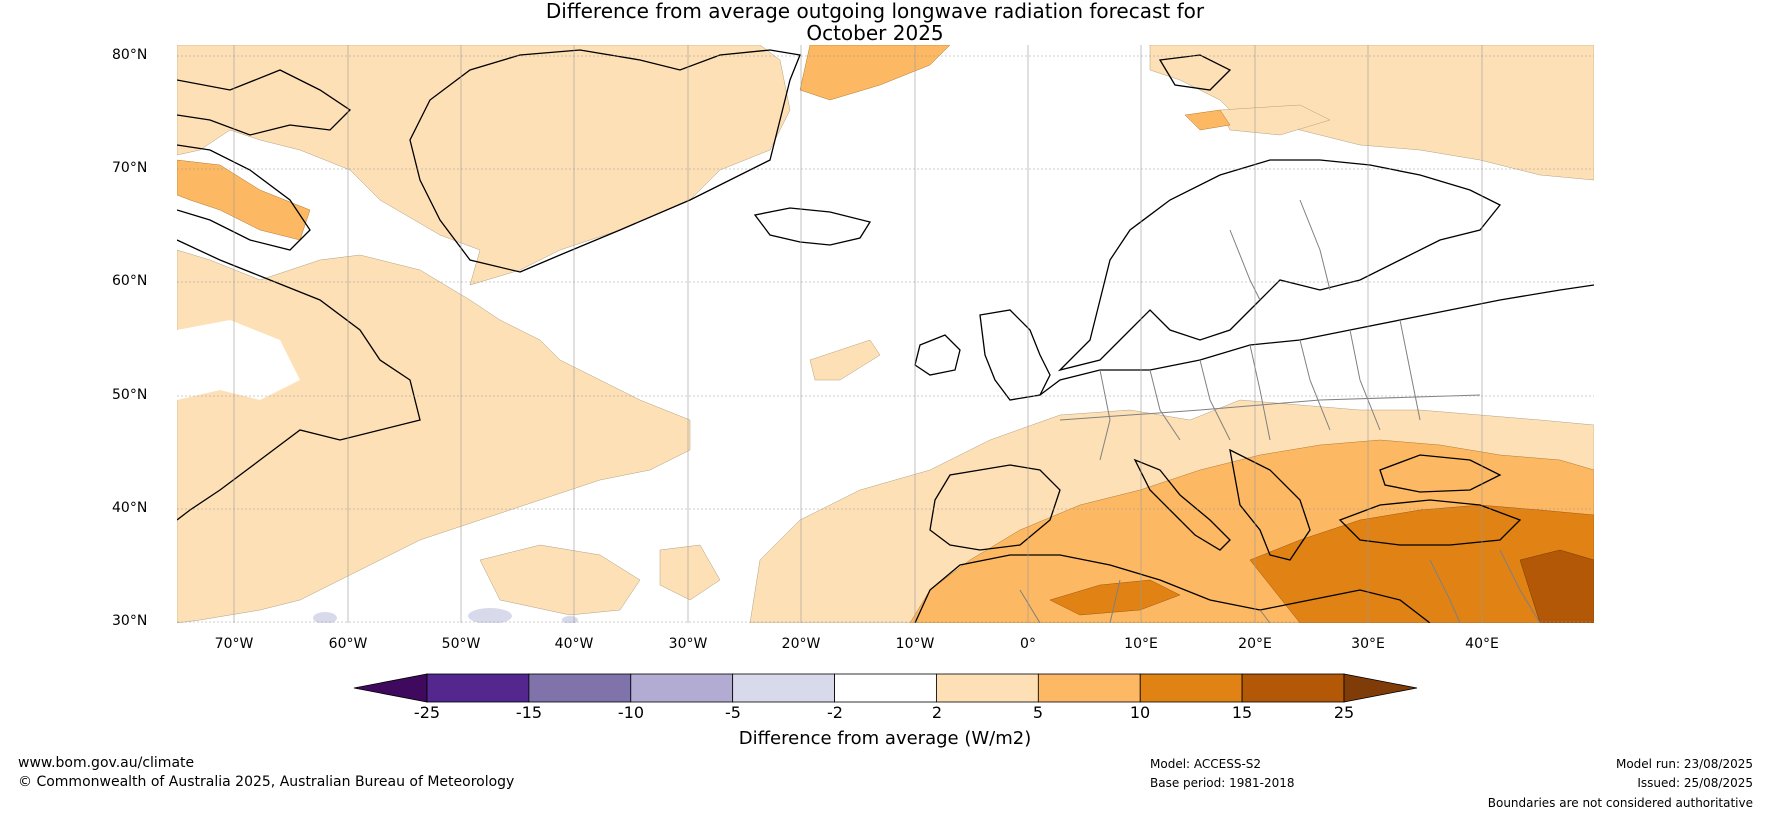 Image resolution: width=1770 pixels, height=816 pixels. What do you see at coordinates (234, 644) in the screenshot?
I see `lon-label-70w: 70°W` at bounding box center [234, 644].